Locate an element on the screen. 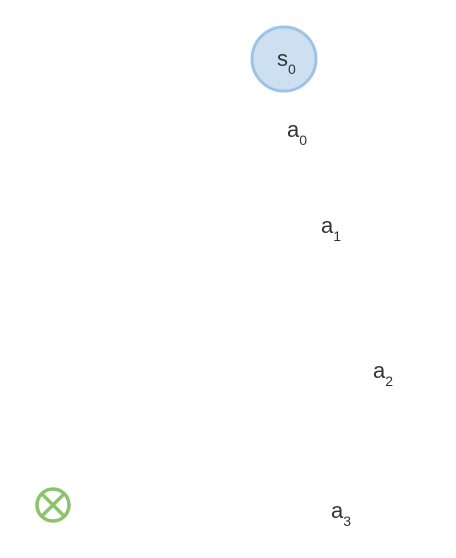 This screenshot has width=456, height=558. start-state-label: s0 is located at coordinates (286, 61).